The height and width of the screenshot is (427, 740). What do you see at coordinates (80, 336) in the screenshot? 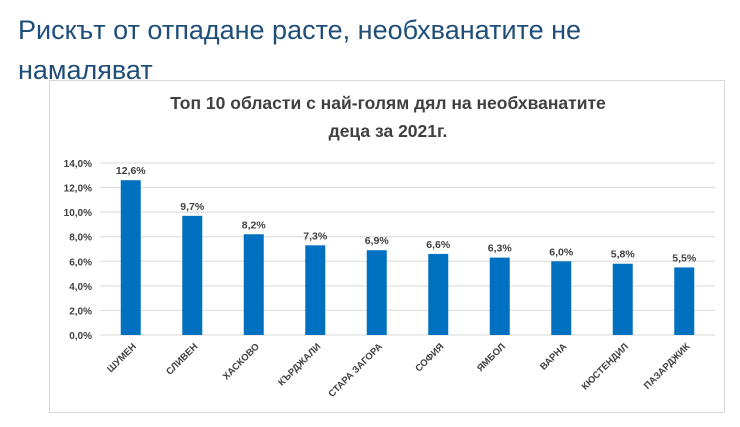
I see `y-tick-label: 0,0%` at bounding box center [80, 336].